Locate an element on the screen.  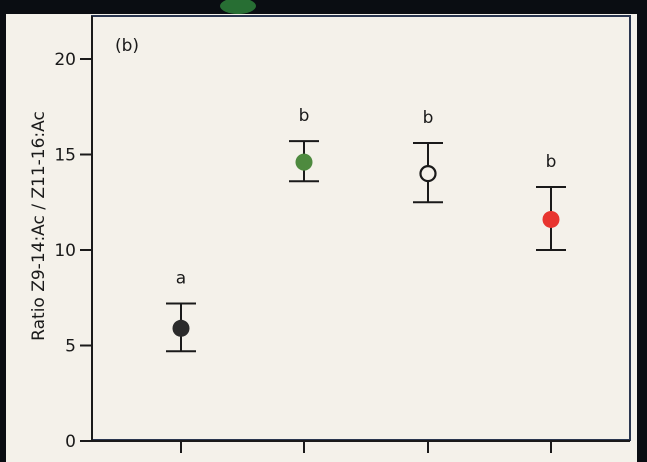
x-axis-ticks is located at coordinates (366, 447).